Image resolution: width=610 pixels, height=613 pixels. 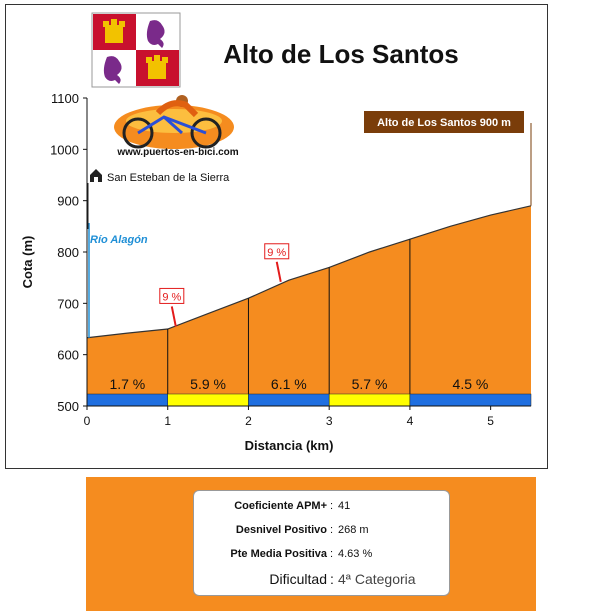 What do you see at coordinates (68, 406) in the screenshot?
I see `y-tick-label: 500` at bounding box center [68, 406].